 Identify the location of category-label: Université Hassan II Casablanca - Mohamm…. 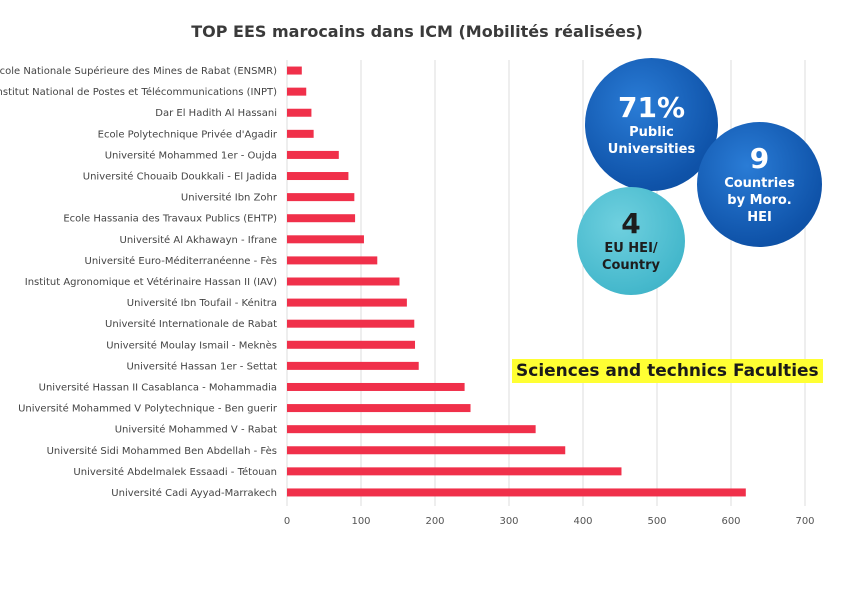
(158, 387).